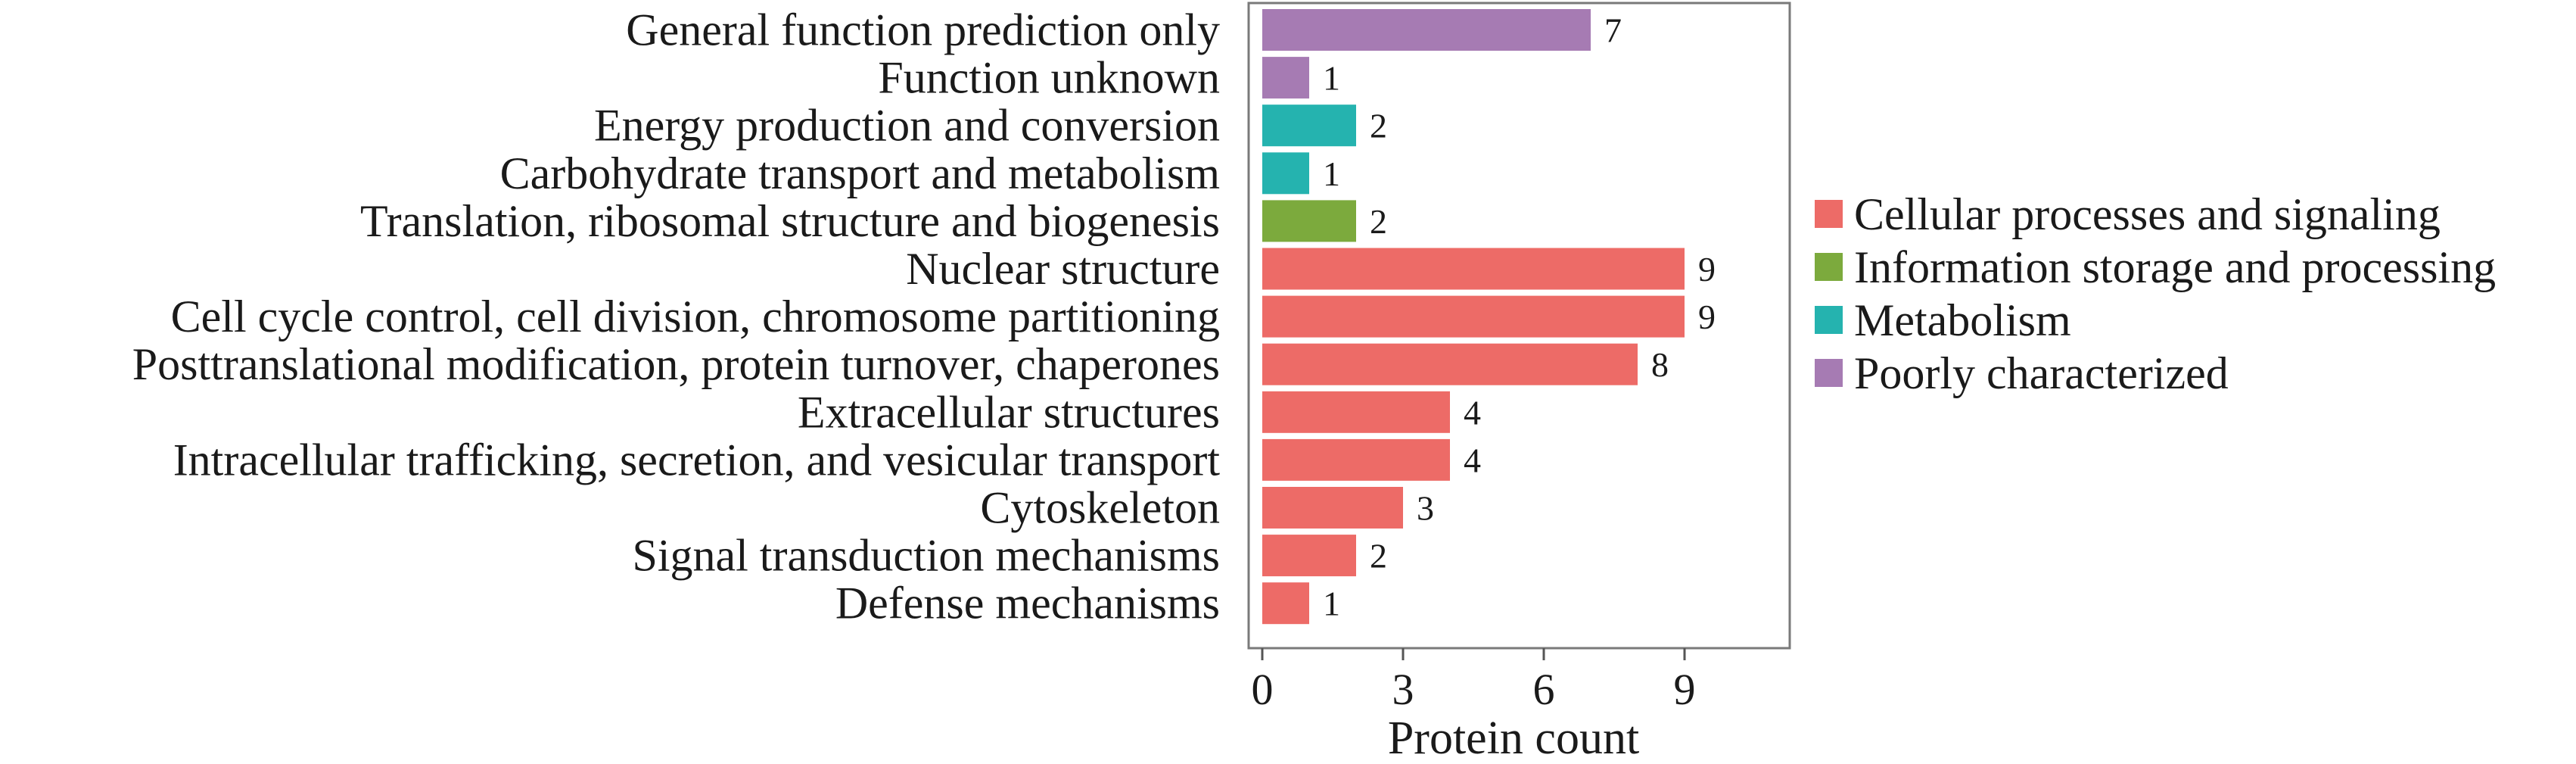 This screenshot has height=764, width=2576. I want to click on data-label: 8, so click(1660, 365).